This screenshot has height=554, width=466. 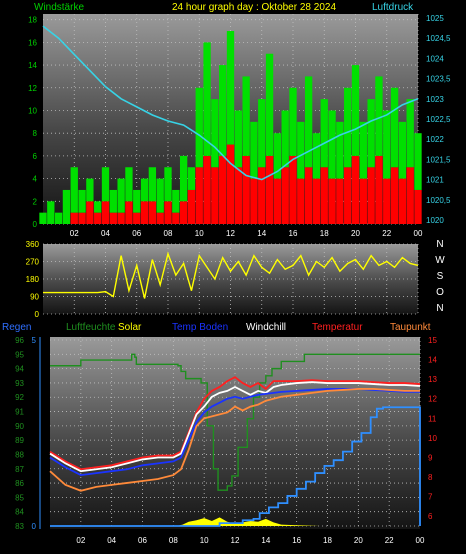 What do you see at coordinates (438, 119) in the screenshot?
I see `pressure-tick-label: 1022,5` at bounding box center [438, 119].